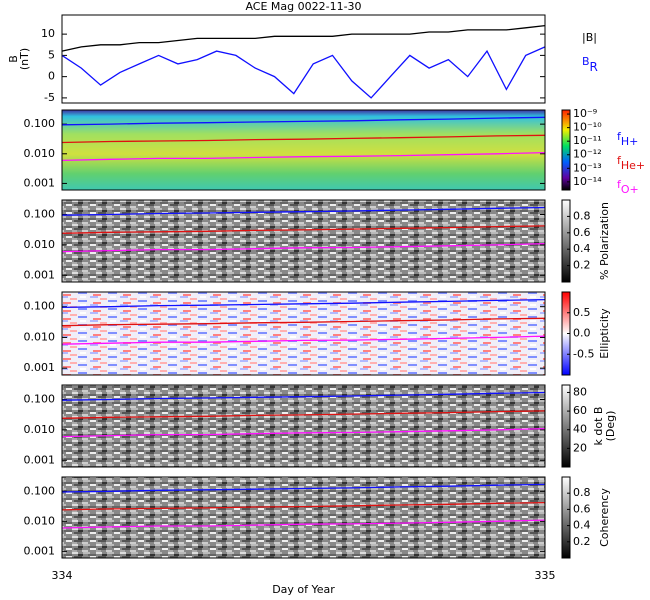 The image size is (650, 600). What do you see at coordinates (598, 426) in the screenshot?
I see `colorbar-label: k dot B` at bounding box center [598, 426].